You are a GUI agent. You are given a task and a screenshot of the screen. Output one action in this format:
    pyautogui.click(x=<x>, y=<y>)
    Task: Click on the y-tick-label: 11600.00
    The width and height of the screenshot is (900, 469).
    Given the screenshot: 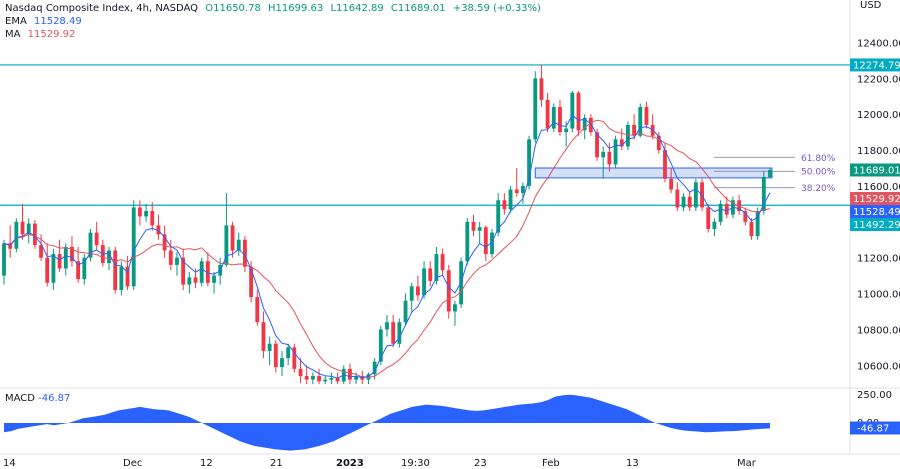 What is the action you would take?
    pyautogui.click(x=878, y=187)
    